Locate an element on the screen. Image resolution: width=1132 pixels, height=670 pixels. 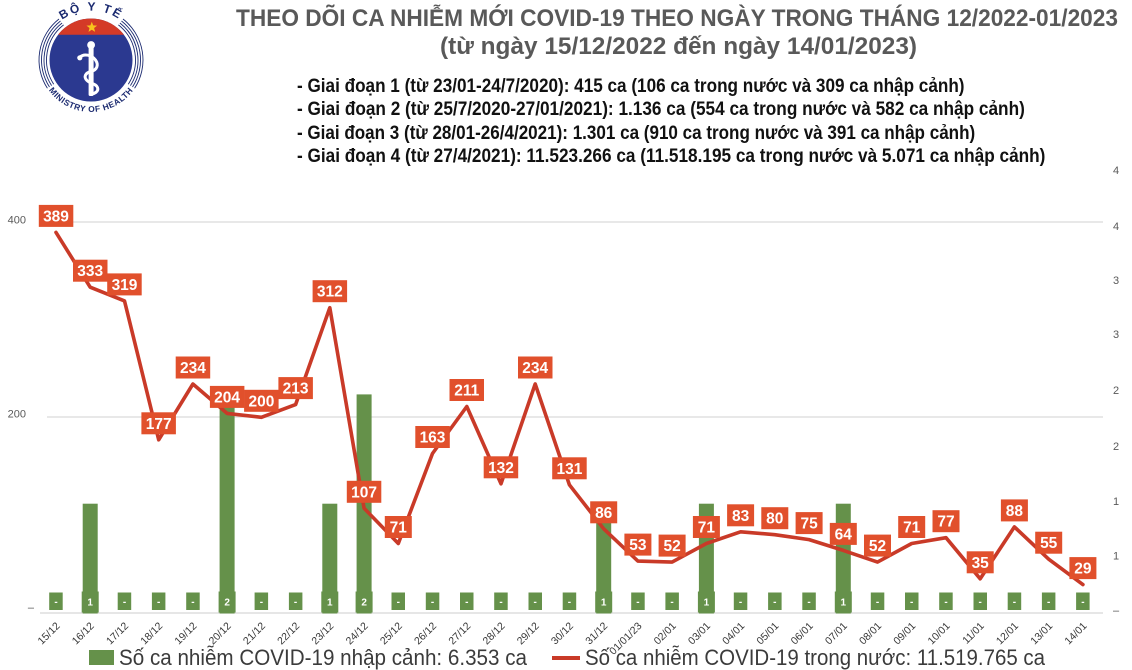
svg-text: 09/01 is located at coordinates (904, 633).